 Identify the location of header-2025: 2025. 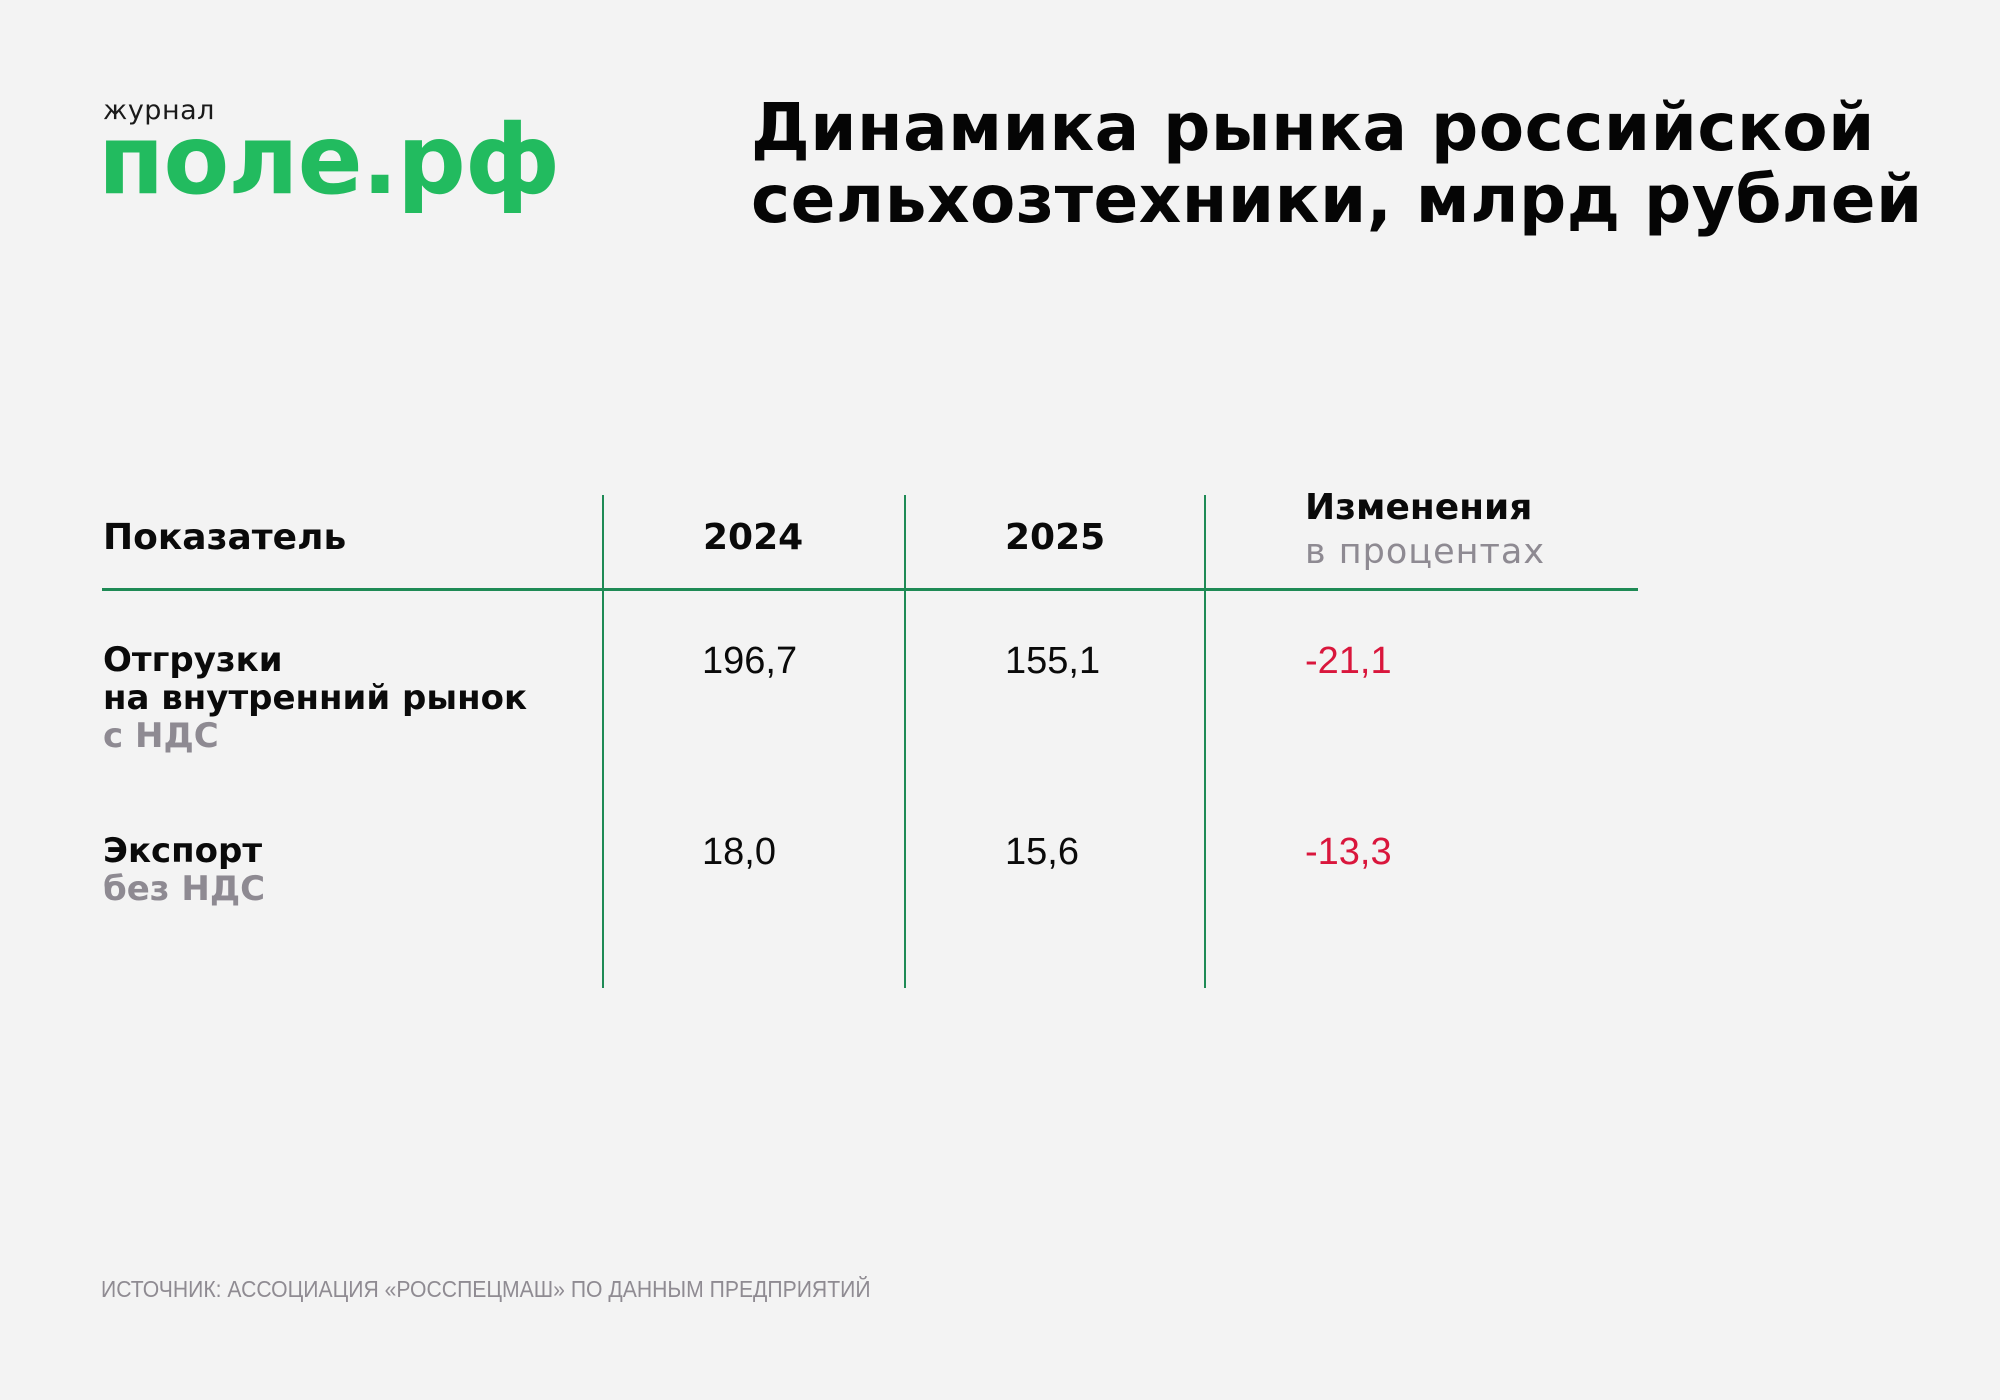
(1055, 537).